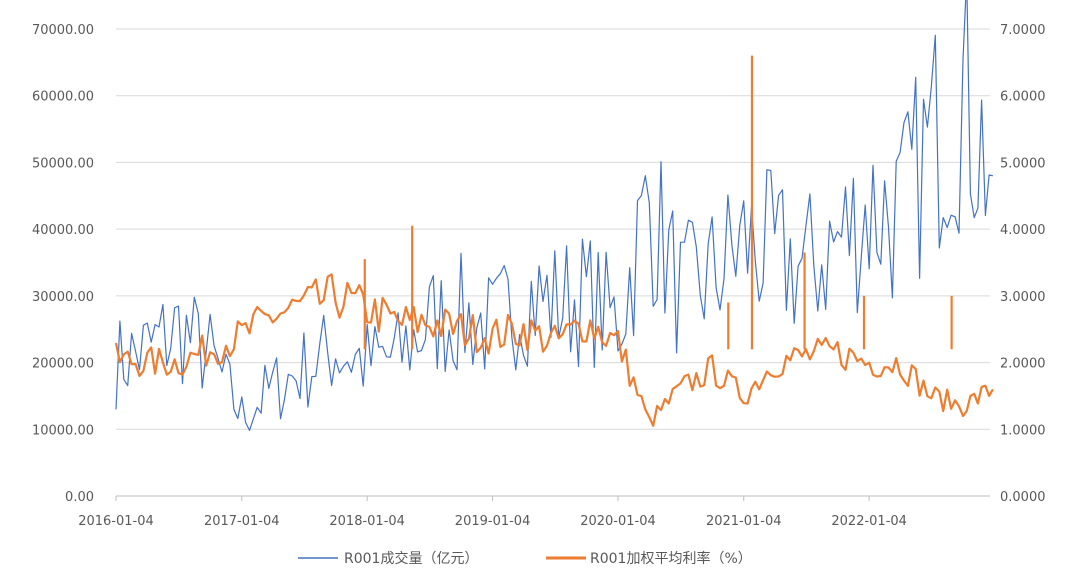 This screenshot has height=577, width=1080. Describe the element at coordinates (1023, 364) in the screenshot. I see `right-tick-label: 2.0000` at that location.